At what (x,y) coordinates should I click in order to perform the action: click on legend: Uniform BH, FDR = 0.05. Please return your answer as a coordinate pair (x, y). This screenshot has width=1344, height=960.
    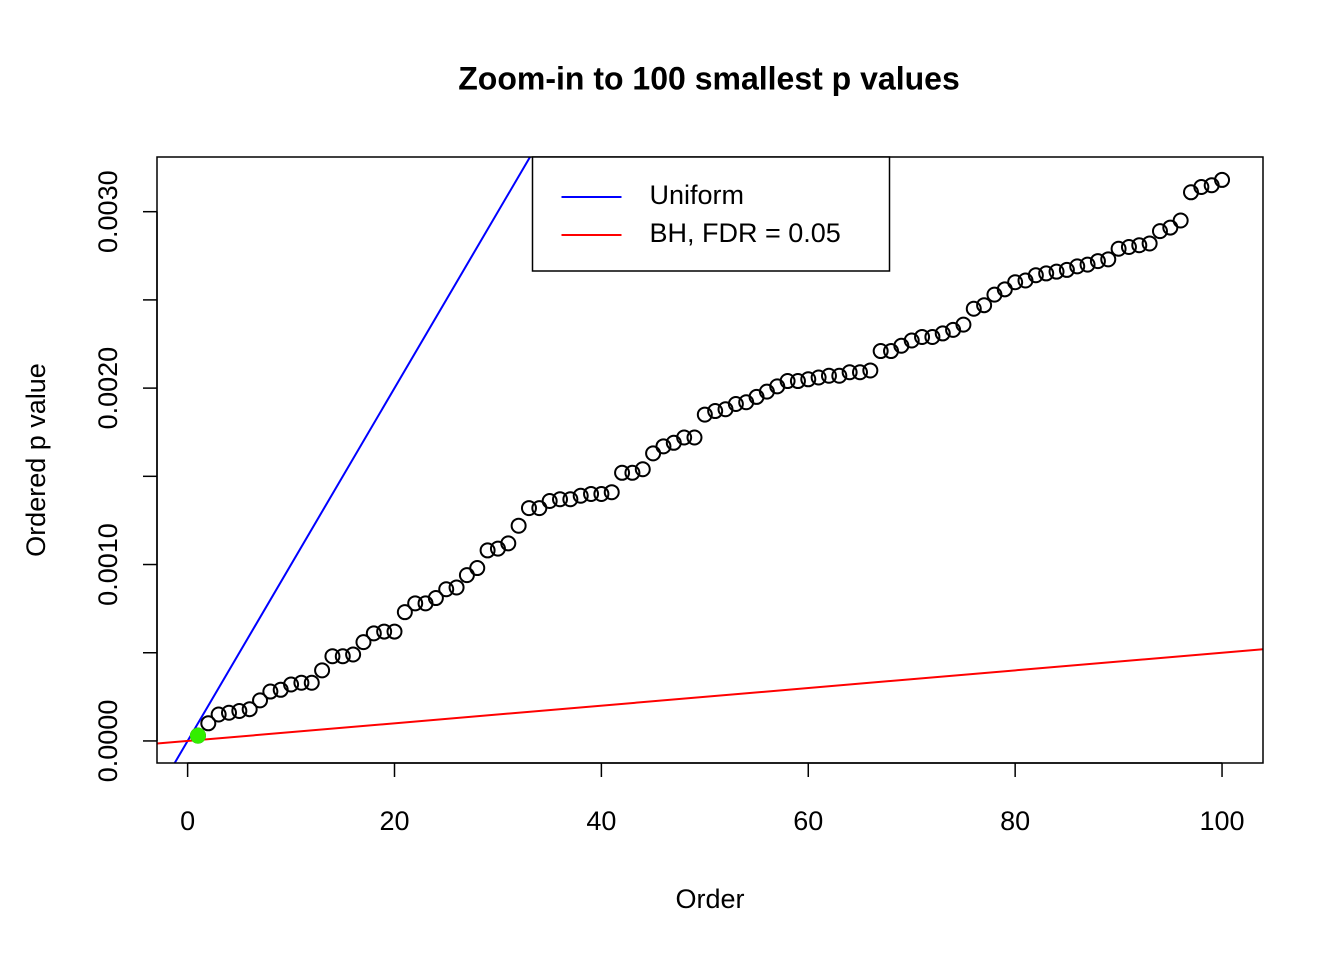
    Looking at the image, I should click on (711, 214).